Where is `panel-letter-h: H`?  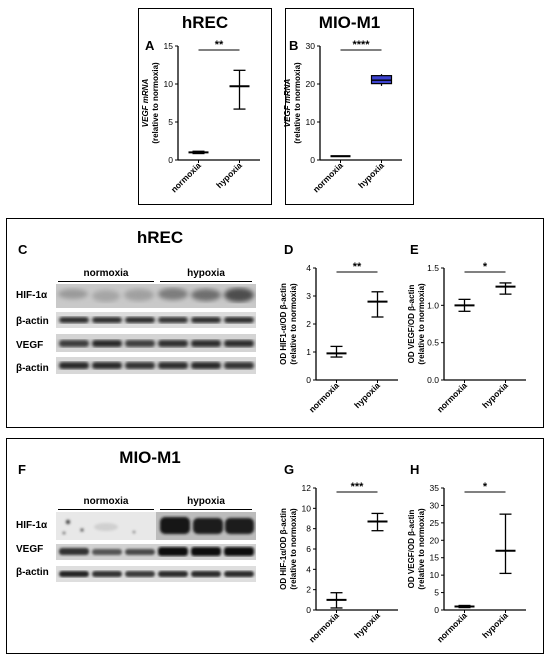
panel-letter-h: H is located at coordinates (415, 469).